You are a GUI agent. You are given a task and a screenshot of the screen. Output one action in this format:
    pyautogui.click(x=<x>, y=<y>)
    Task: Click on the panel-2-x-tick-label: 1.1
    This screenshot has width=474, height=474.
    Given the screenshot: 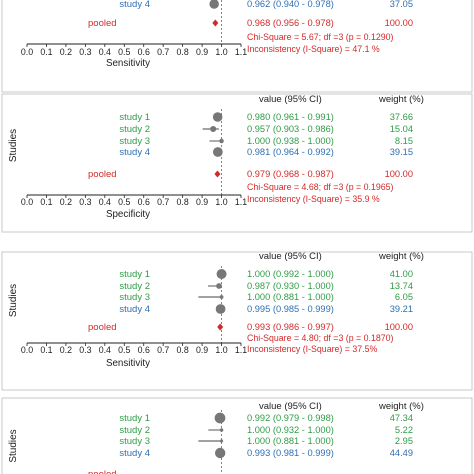 What is the action you would take?
    pyautogui.click(x=241, y=202)
    